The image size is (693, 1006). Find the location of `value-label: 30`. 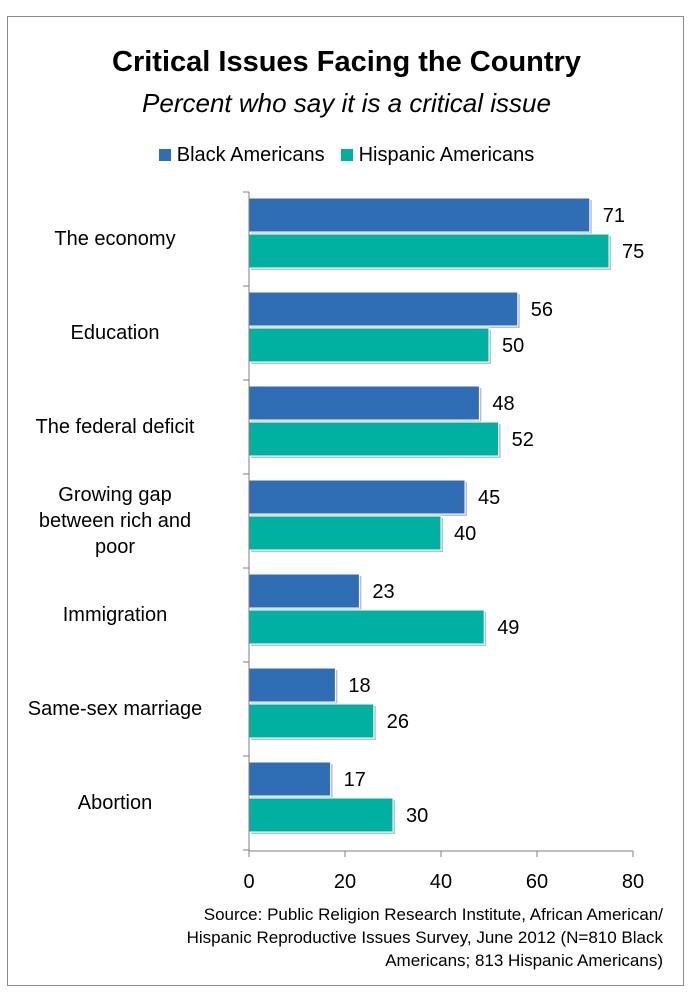

value-label: 30 is located at coordinates (417, 816).